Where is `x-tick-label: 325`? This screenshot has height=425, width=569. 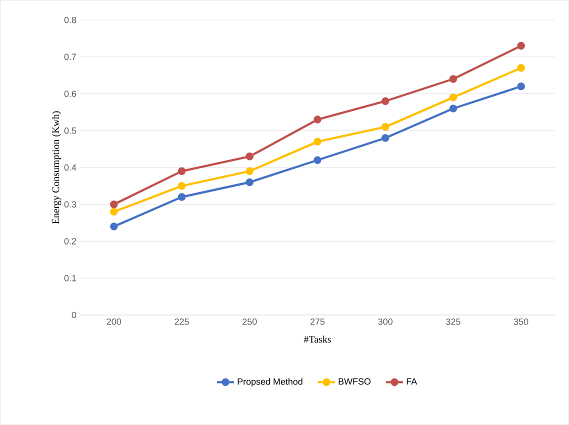
x-tick-label: 325 is located at coordinates (453, 321).